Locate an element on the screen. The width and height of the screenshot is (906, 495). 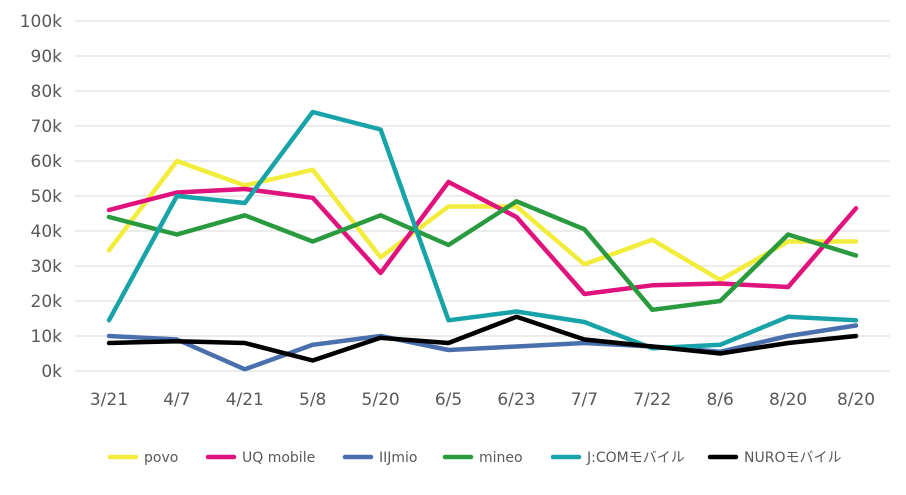
legend-label: UQ mobile is located at coordinates (278, 458).